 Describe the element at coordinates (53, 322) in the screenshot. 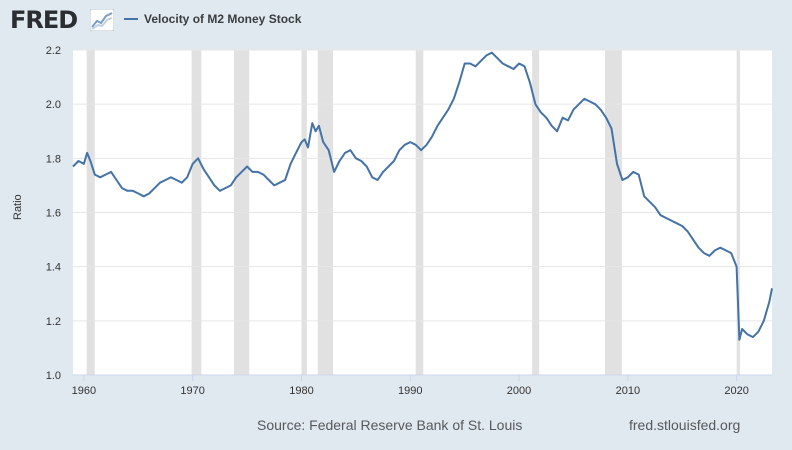

I see `y-tick-label: 1.2` at that location.